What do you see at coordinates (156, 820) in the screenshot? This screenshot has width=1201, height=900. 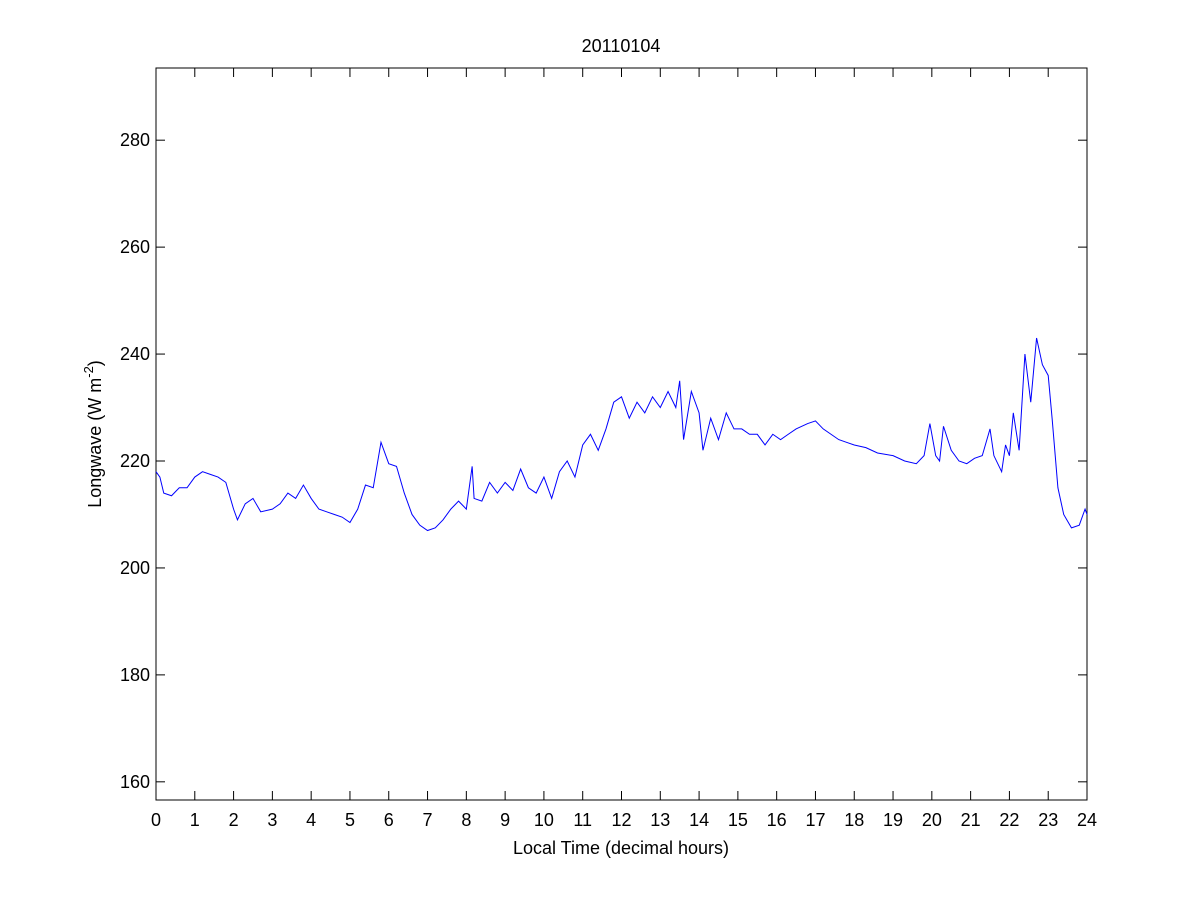 I see `x-tick-label: 0` at bounding box center [156, 820].